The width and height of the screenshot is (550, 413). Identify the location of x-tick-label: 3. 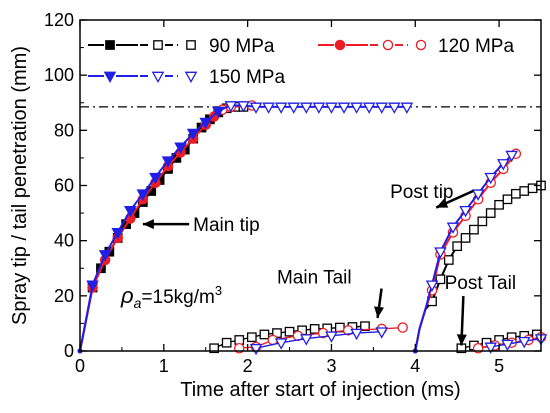
(331, 366).